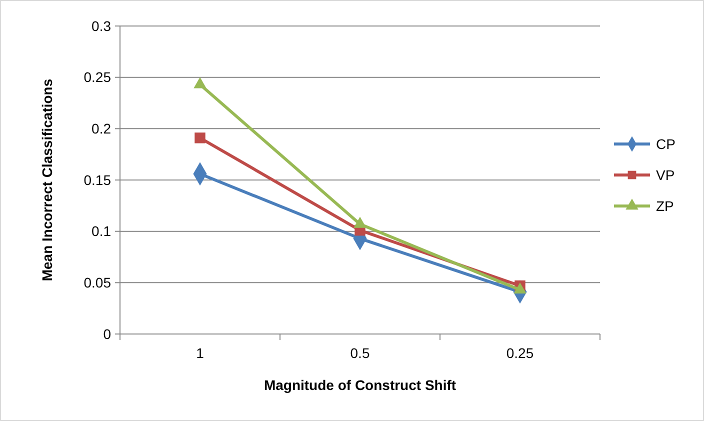 Image resolution: width=704 pixels, height=421 pixels. Describe the element at coordinates (47, 180) in the screenshot. I see `y-axis-title: Mean Incorrect Classifications` at that location.